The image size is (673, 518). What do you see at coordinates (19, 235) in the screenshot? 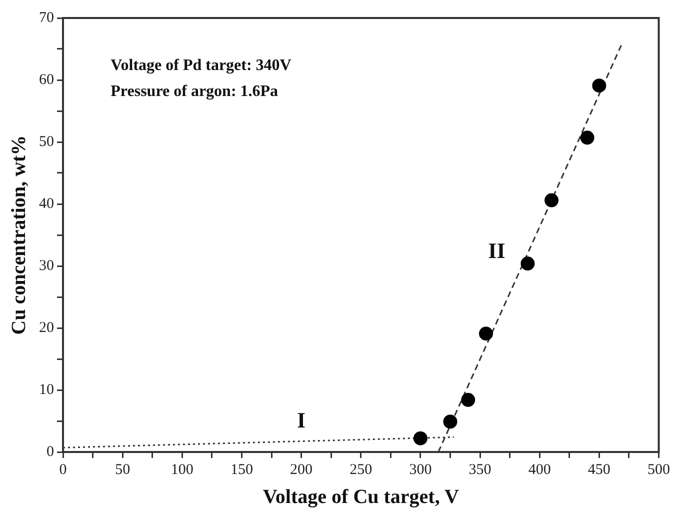
I see `y-axis-title: Cu concentration, wt%` at bounding box center [19, 235].